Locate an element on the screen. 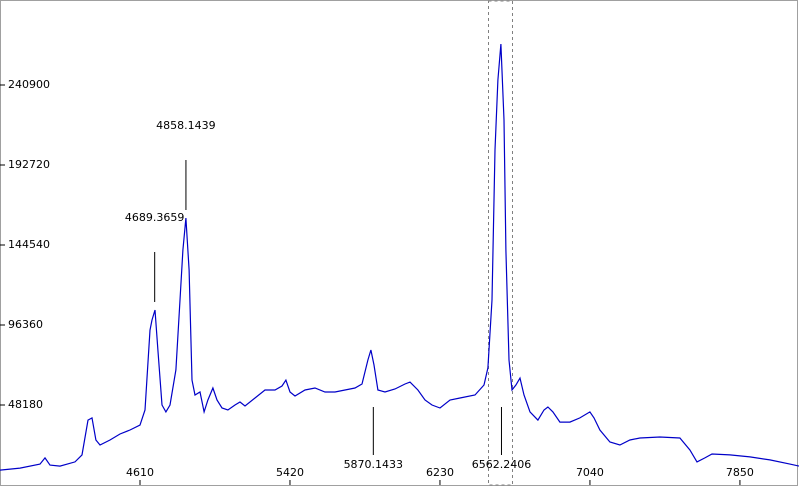 This screenshot has height=486, width=799. x-tick-label: 6230 is located at coordinates (440, 472).